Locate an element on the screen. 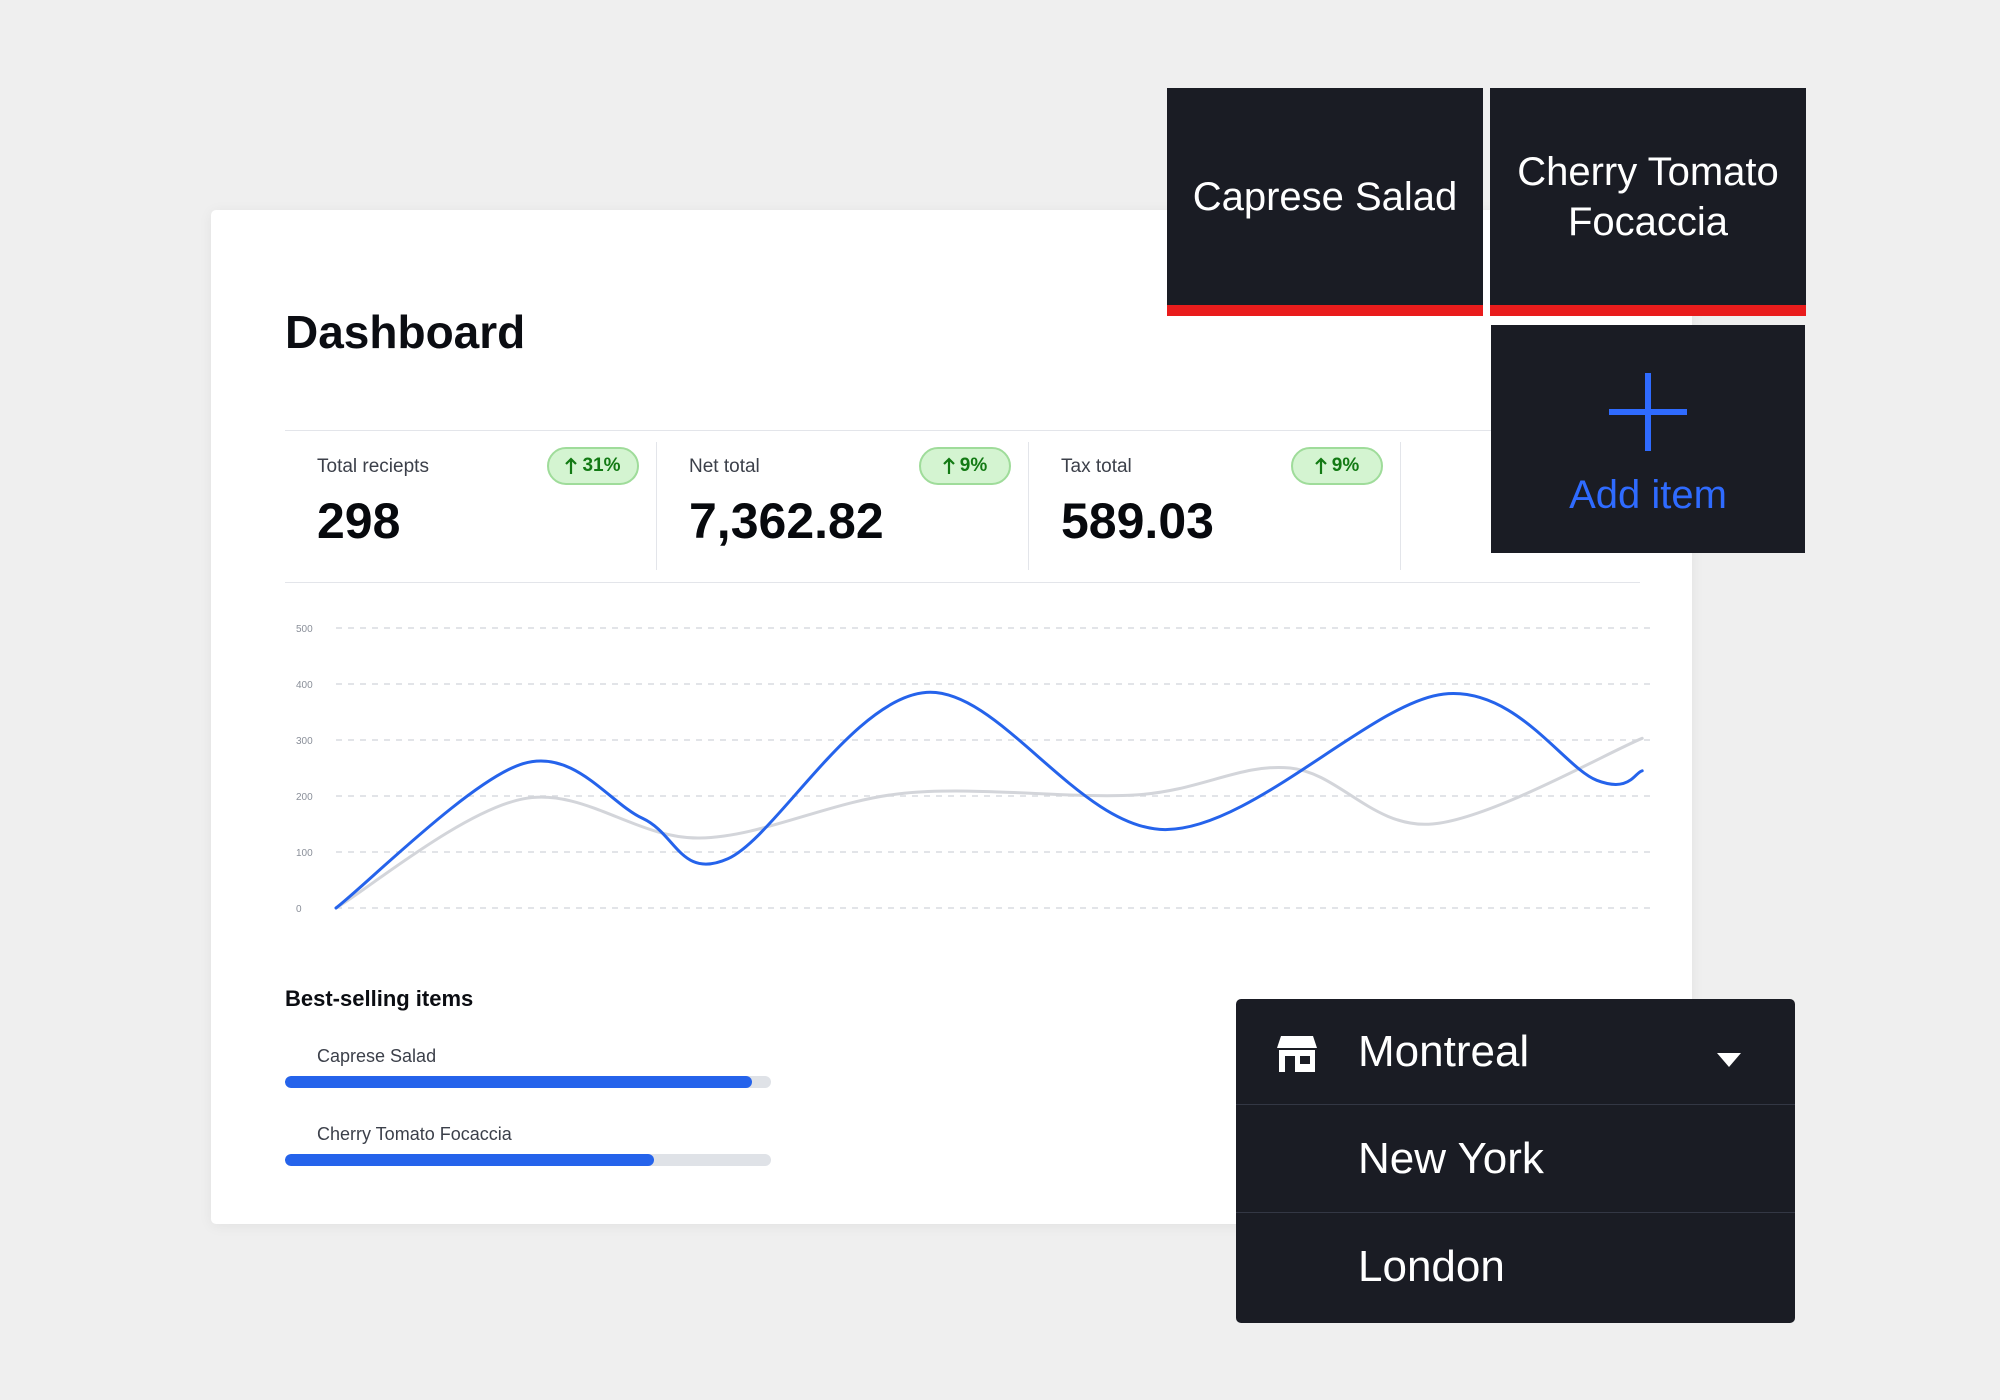  trend-badge: 31% is located at coordinates (593, 466).